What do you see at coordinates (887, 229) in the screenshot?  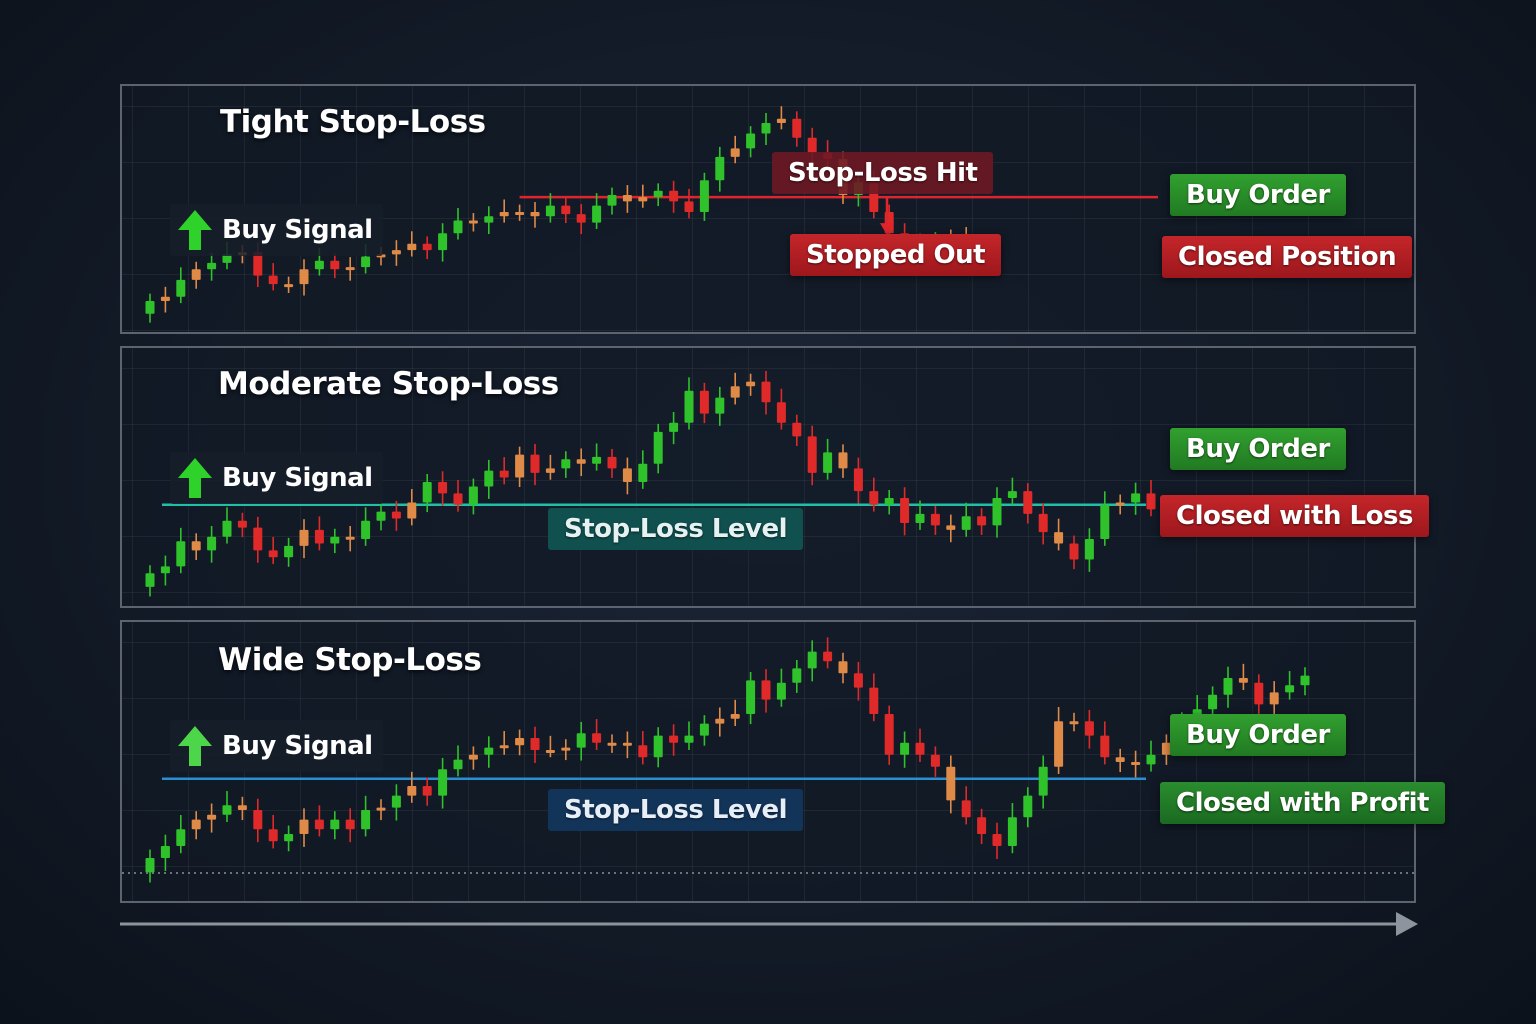 I see `down-arrow-icon` at bounding box center [887, 229].